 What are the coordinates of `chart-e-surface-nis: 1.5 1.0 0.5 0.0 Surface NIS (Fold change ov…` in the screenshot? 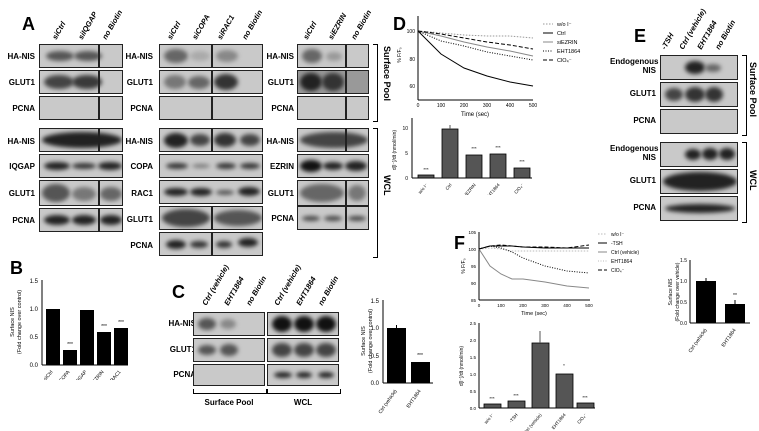 It's located at (709, 306).